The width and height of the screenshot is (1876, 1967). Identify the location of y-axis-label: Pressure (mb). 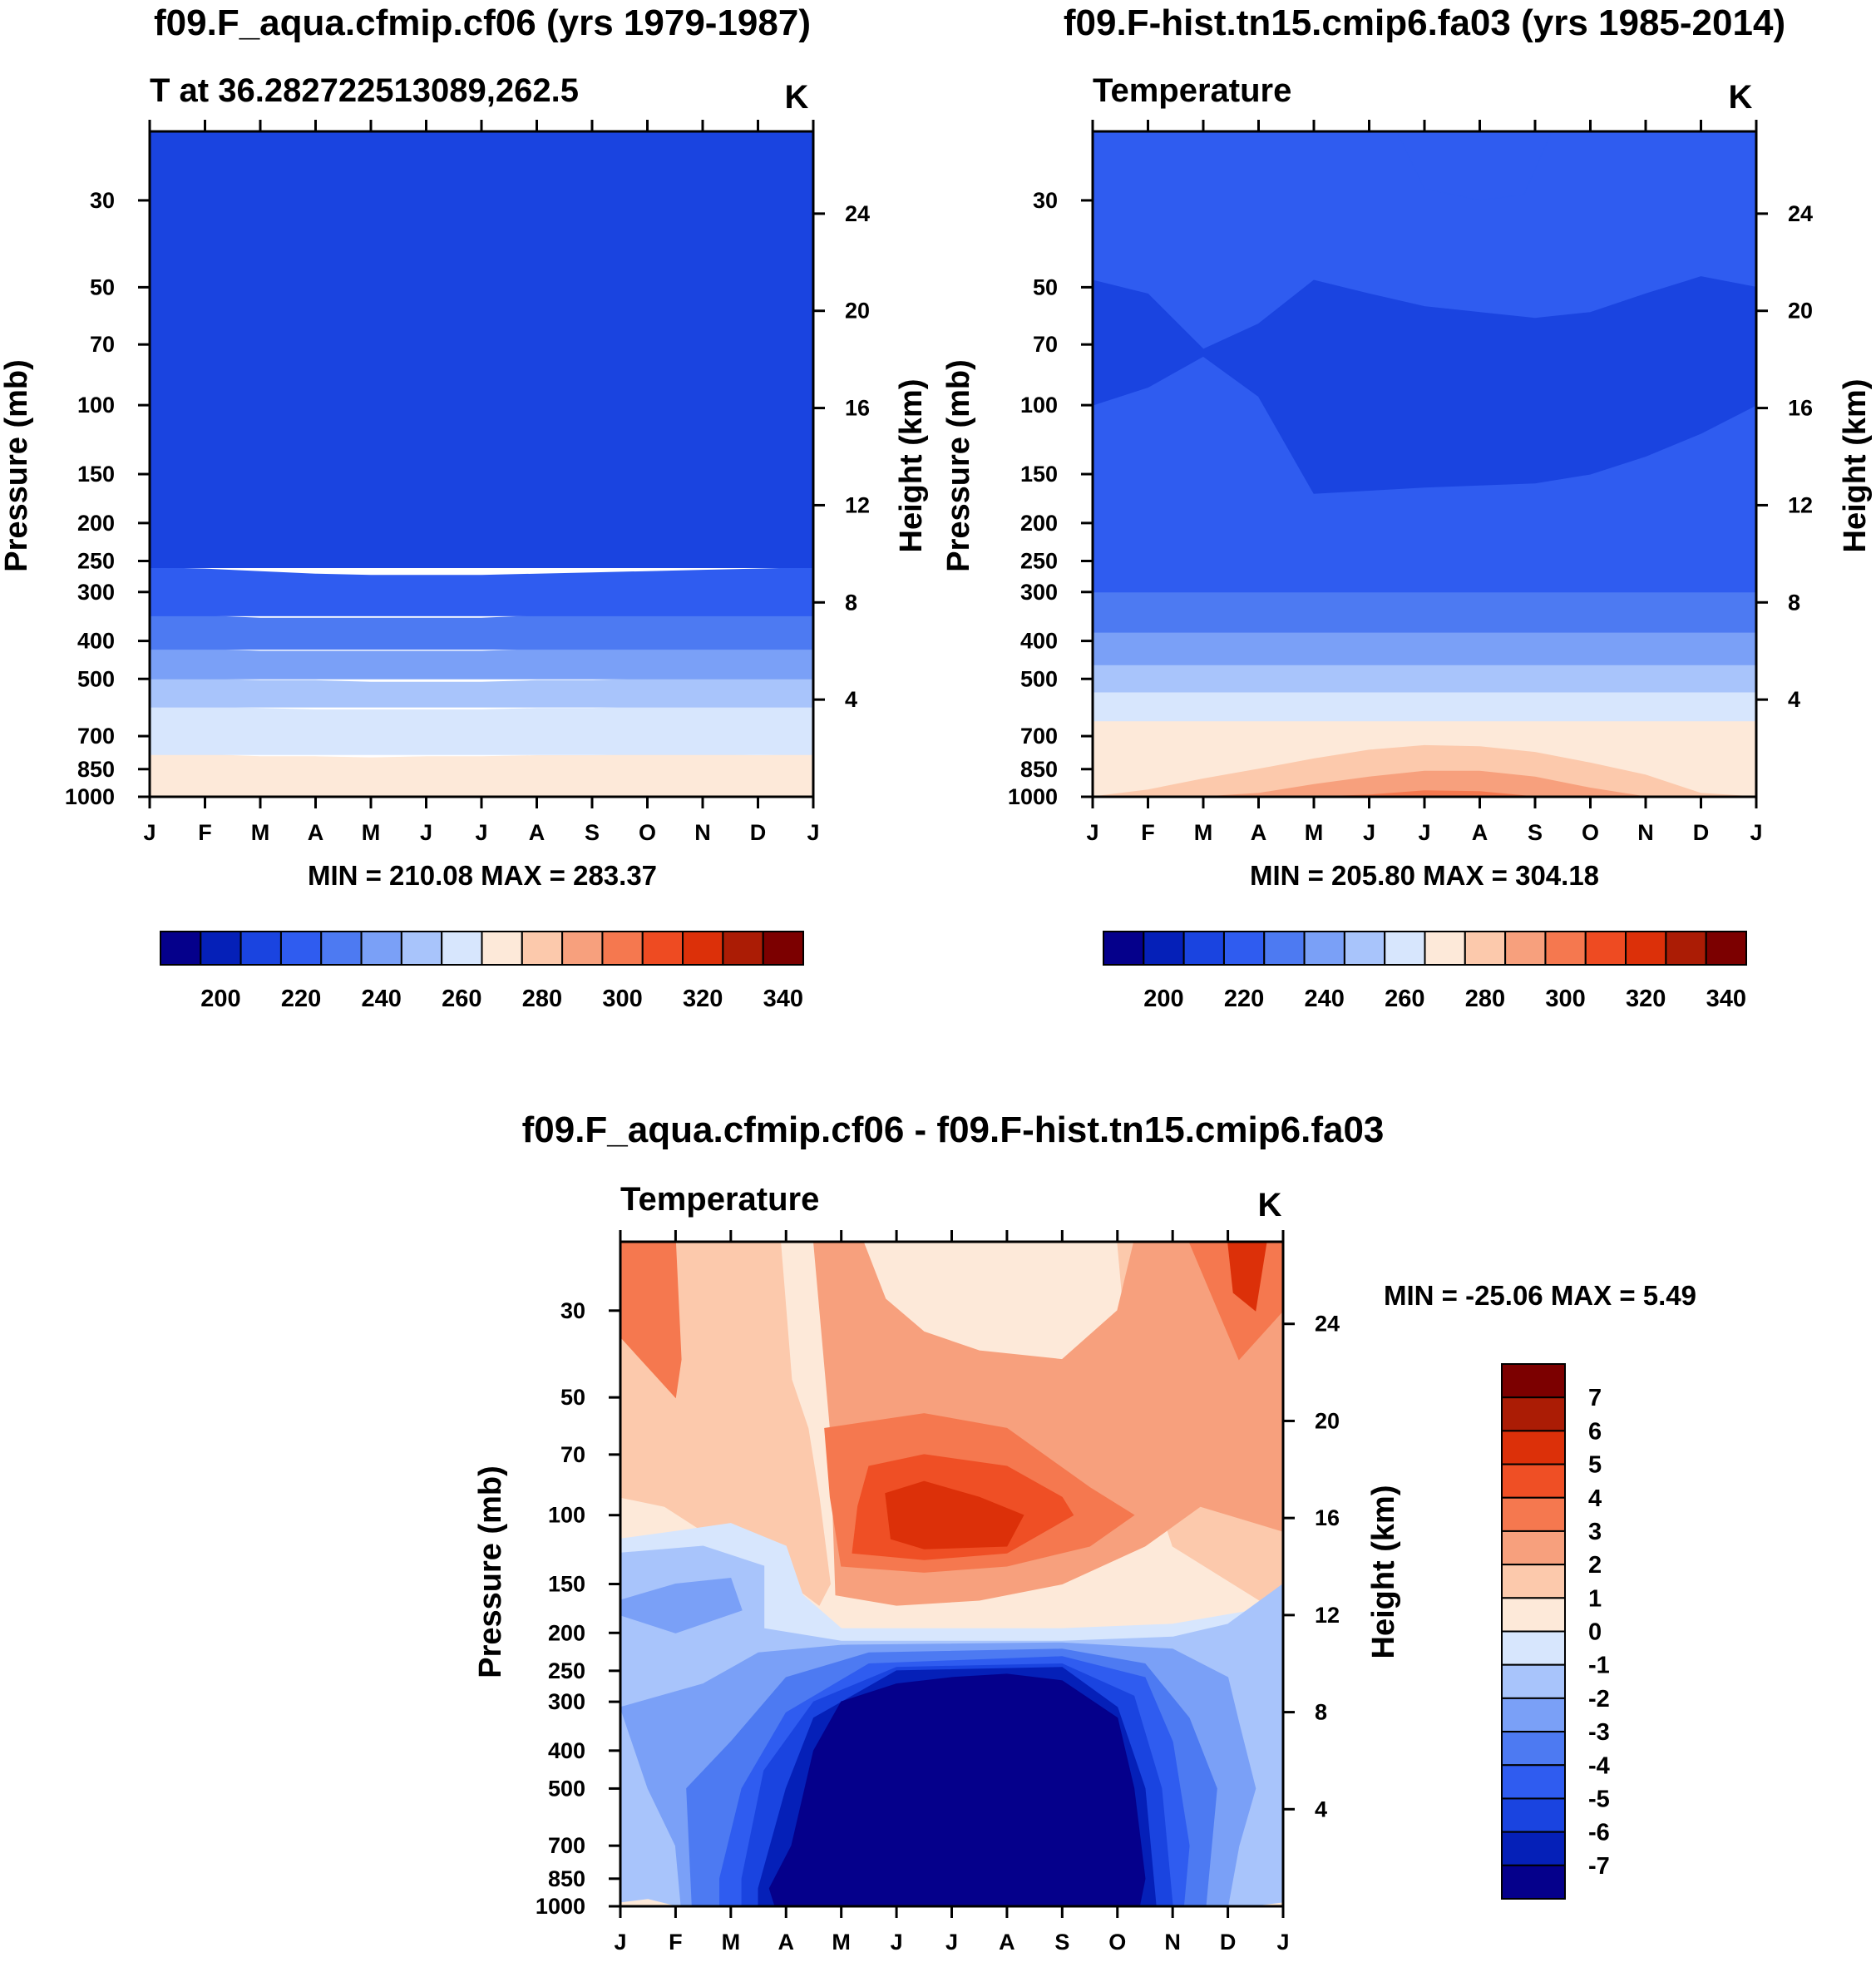
(17, 465).